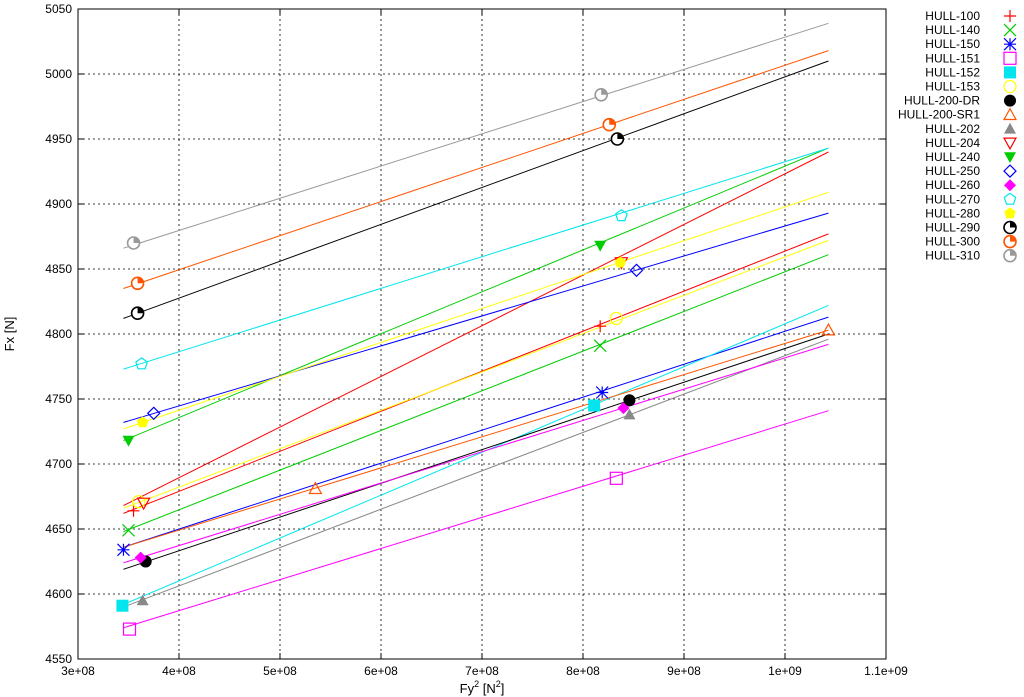 The image size is (1024, 697). What do you see at coordinates (952, 72) in the screenshot?
I see `legend-label: HULL-152` at bounding box center [952, 72].